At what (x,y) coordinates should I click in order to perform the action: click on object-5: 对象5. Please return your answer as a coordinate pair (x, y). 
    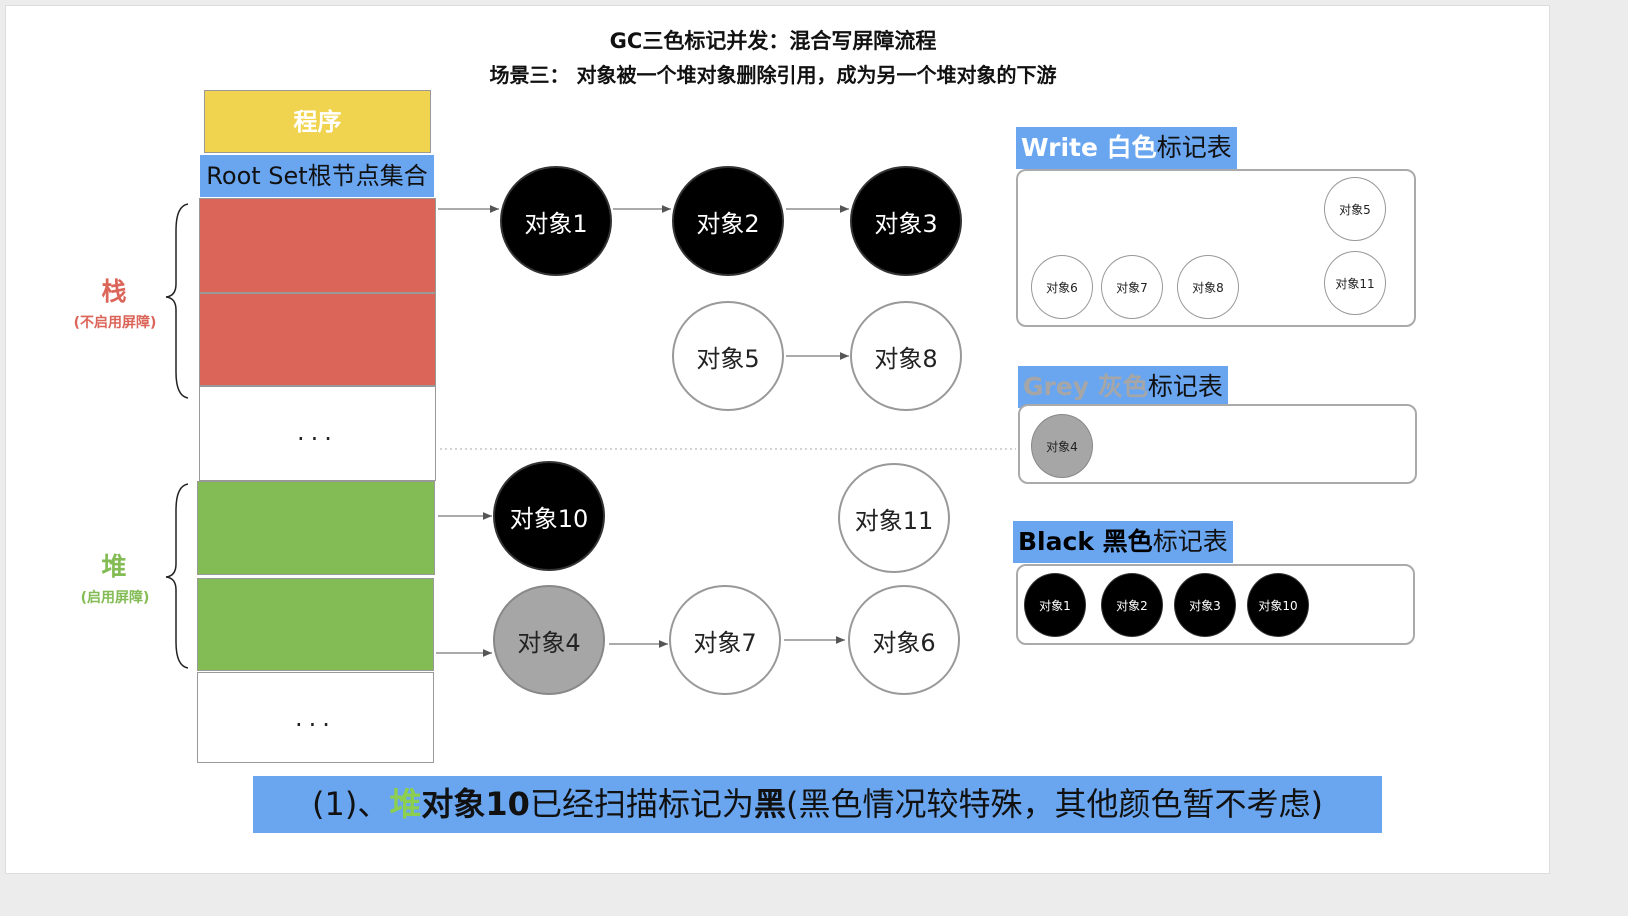
    Looking at the image, I should click on (728, 356).